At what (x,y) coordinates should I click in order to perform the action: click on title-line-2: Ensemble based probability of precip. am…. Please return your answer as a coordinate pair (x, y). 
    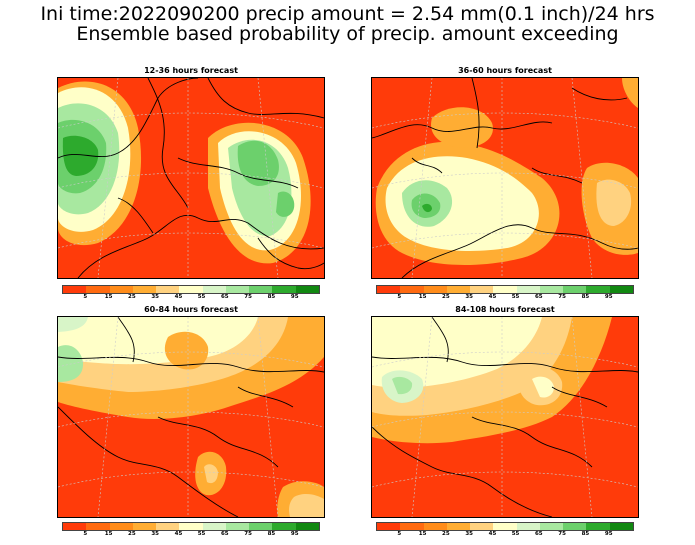
    Looking at the image, I should click on (347, 34).